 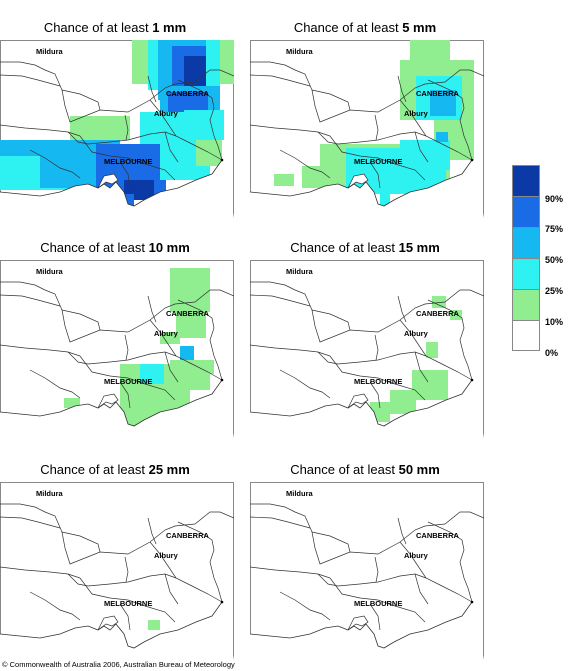 What do you see at coordinates (365, 247) in the screenshot?
I see `panel-title-15mm: Chance of at least 15 mm` at bounding box center [365, 247].